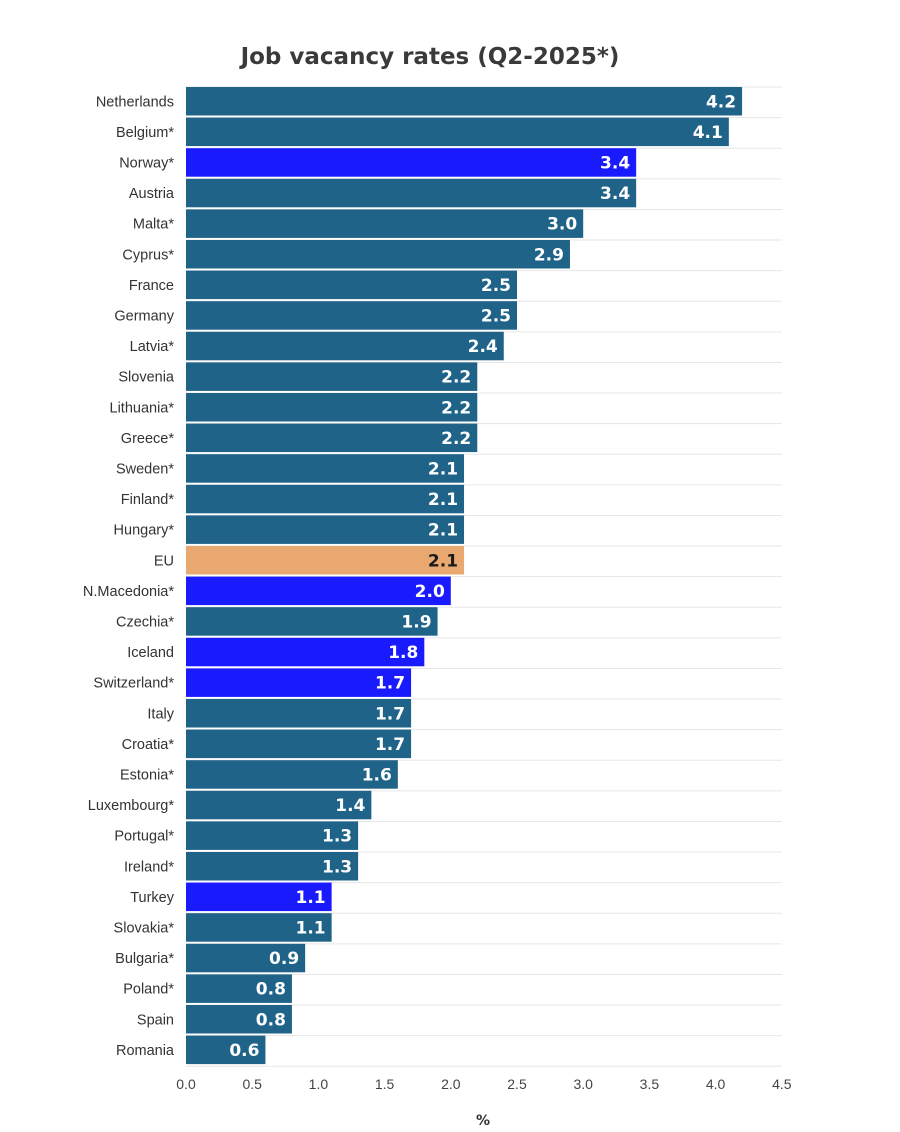  What do you see at coordinates (299, 744) in the screenshot?
I see `bar-croatia` at bounding box center [299, 744].